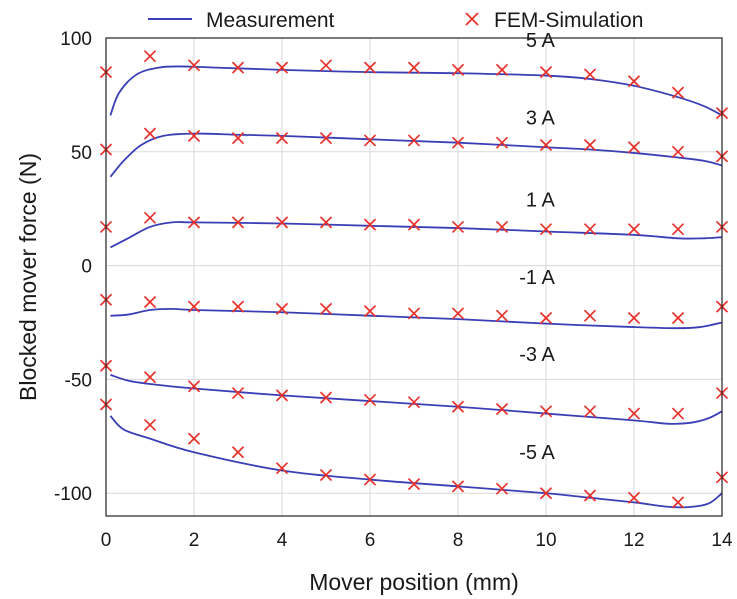 The width and height of the screenshot is (737, 599). I want to click on y-tick-label: -100, so click(73, 494).